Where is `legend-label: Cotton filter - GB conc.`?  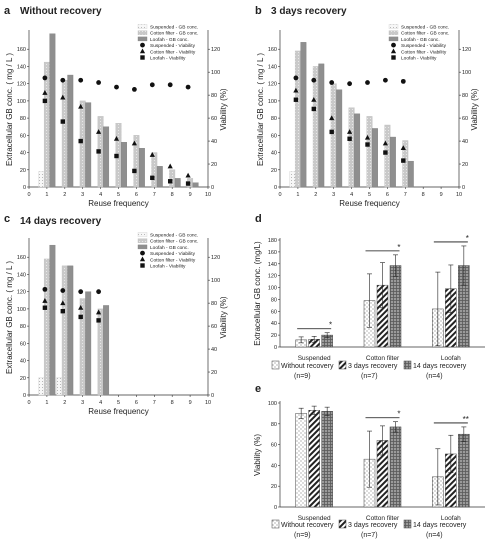
legend-label: Cotton filter - GB conc. is located at coordinates (174, 242).